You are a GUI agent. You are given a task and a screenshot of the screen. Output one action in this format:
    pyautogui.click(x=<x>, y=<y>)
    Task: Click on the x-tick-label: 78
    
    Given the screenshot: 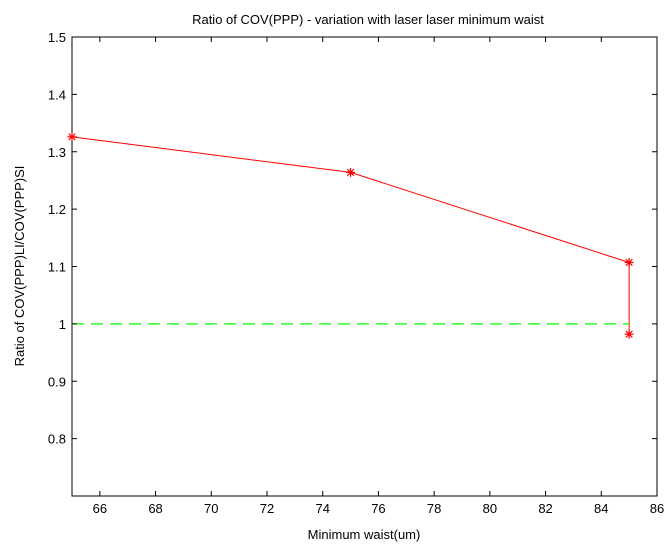 What is the action you would take?
    pyautogui.click(x=434, y=508)
    